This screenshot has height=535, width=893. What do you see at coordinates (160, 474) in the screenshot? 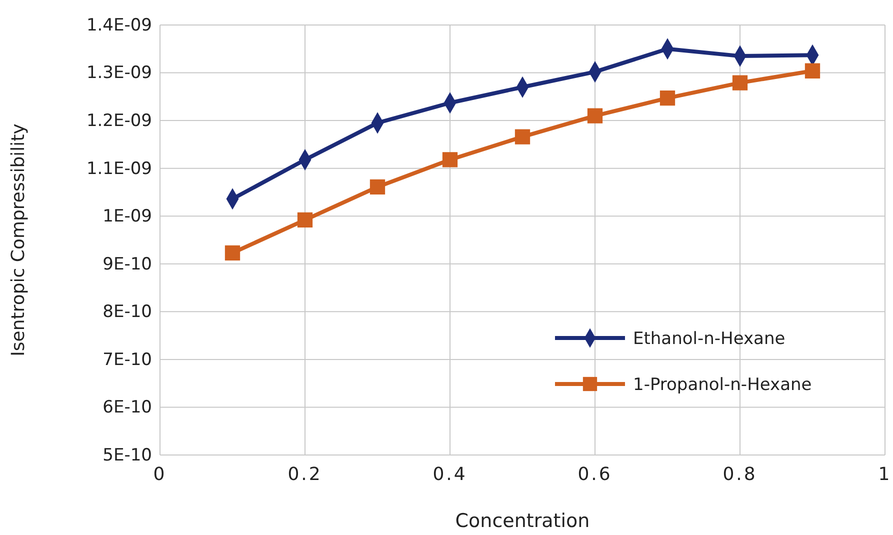
I see `x-tick-label: 0` at bounding box center [160, 474].